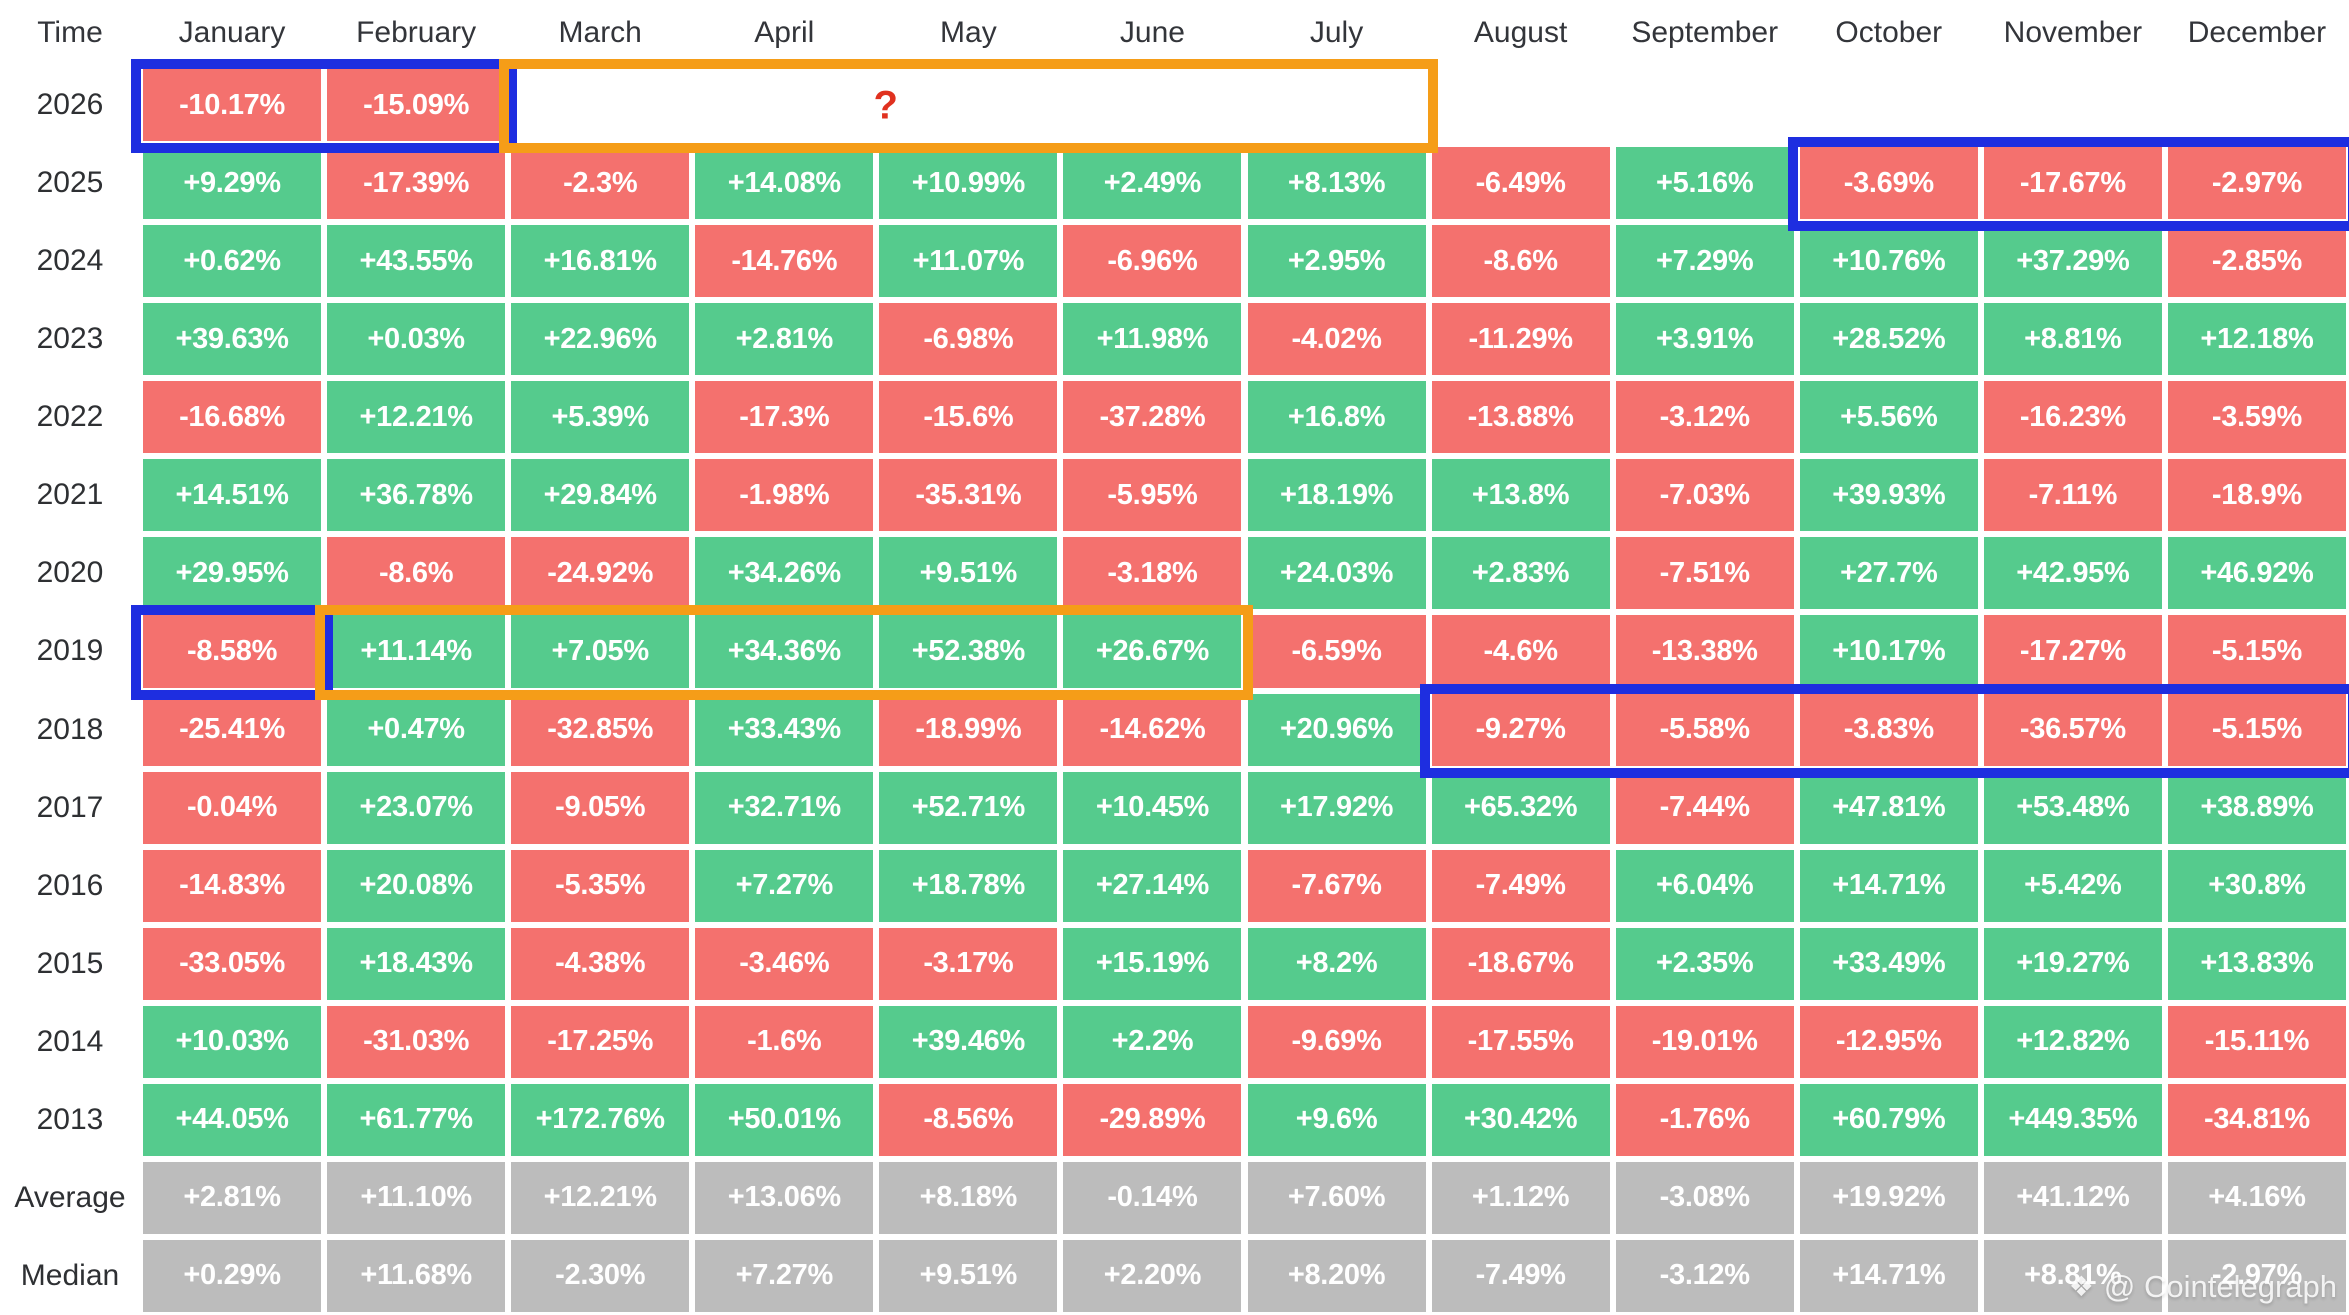 The width and height of the screenshot is (2349, 1315). What do you see at coordinates (968, 32) in the screenshot?
I see `column-header-may: May` at bounding box center [968, 32].